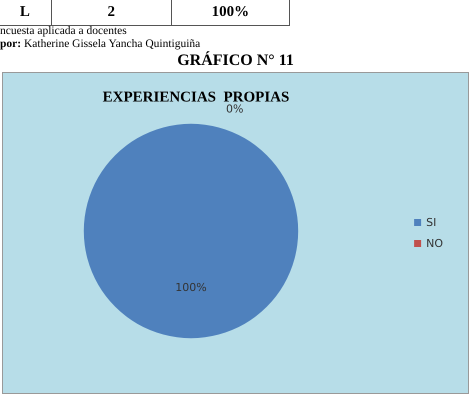  Describe the element at coordinates (100, 44) in the screenshot. I see `text: por: Katherine Gissela Yancha Quintiguiña` at that location.